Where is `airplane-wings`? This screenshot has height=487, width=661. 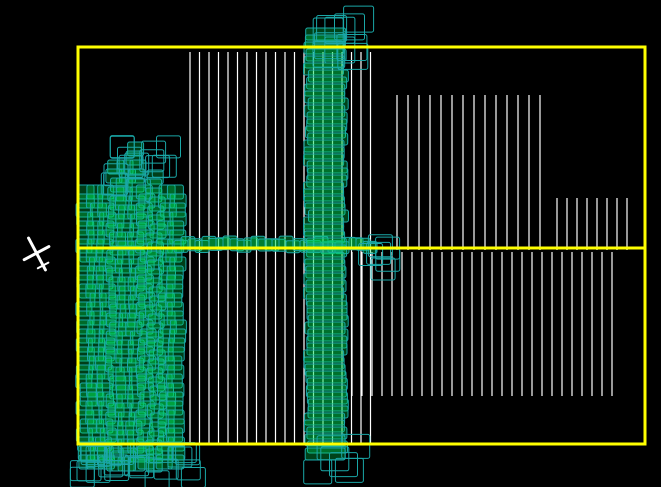 airplane-wings is located at coordinates (36, 253).